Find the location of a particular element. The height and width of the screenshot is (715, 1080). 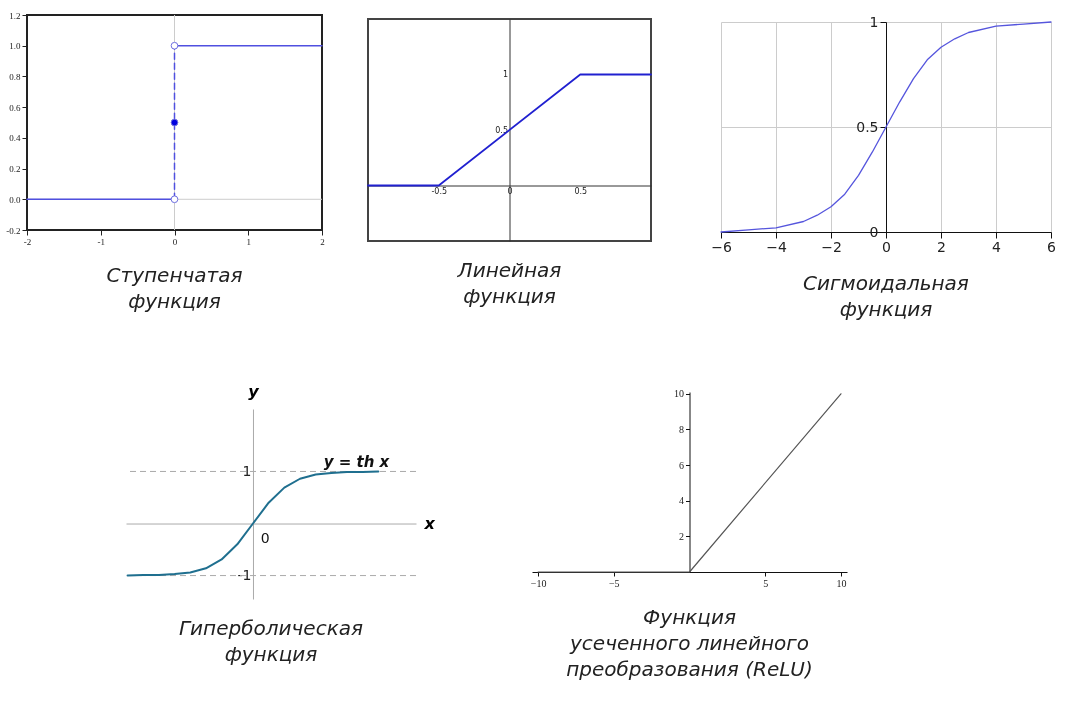

x-tick-label: 4 is located at coordinates (997, 246).